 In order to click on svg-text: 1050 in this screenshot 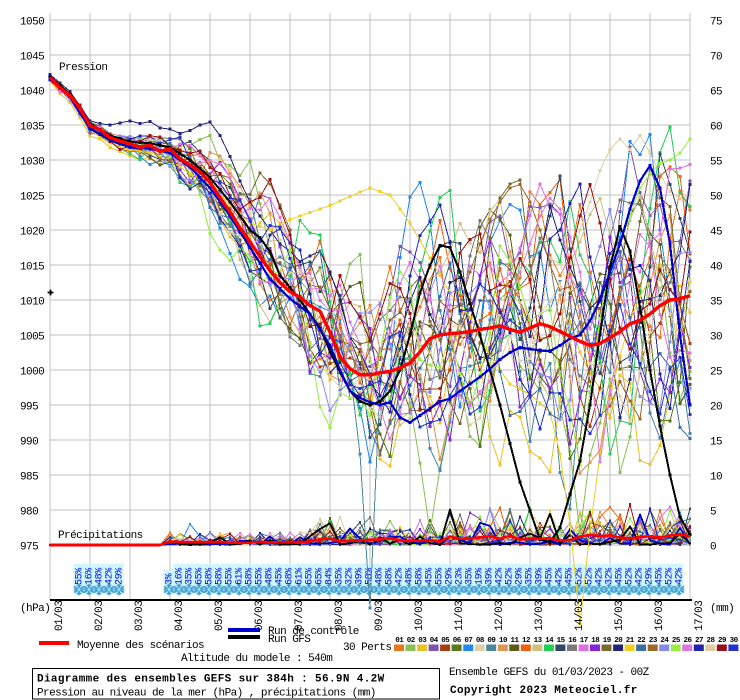, I will do `click(32, 23)`.